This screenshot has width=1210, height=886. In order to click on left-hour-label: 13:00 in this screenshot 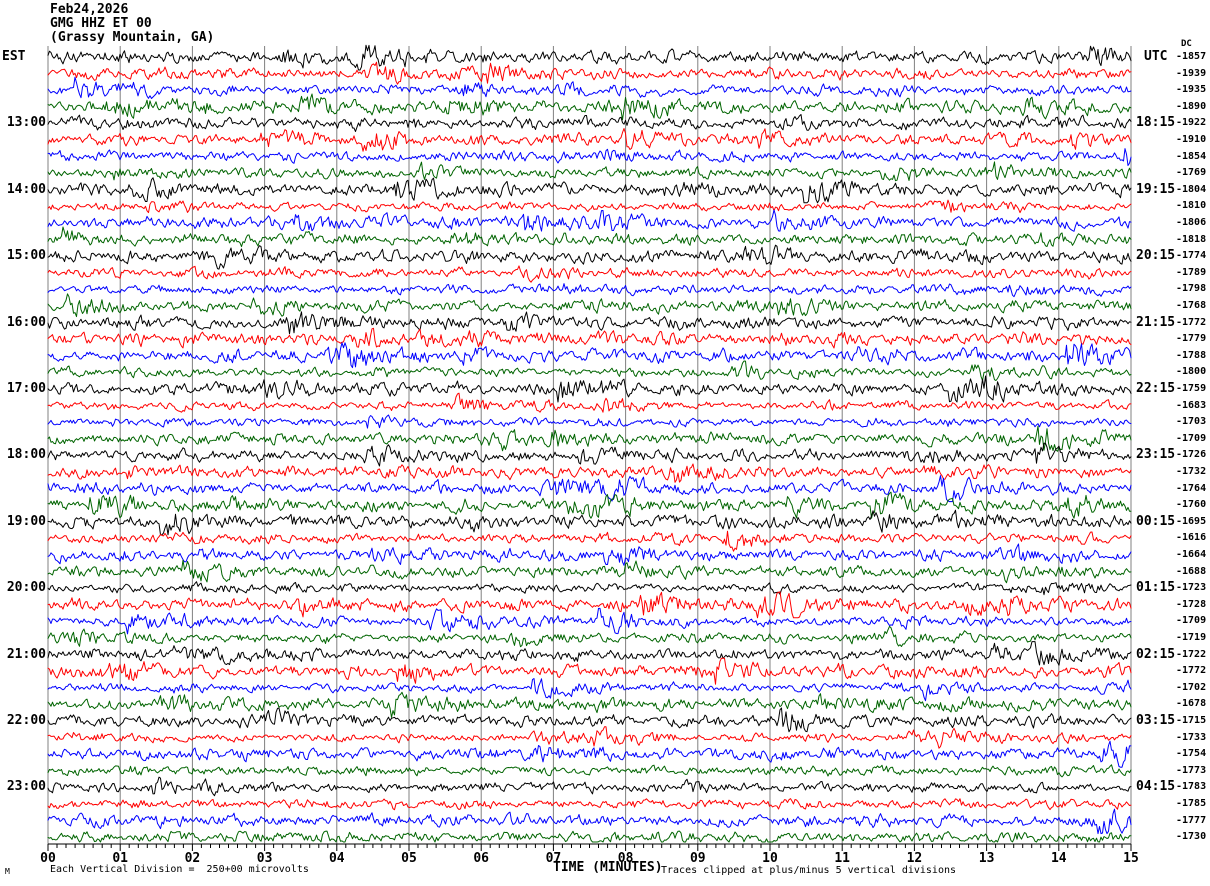, I will do `click(26, 123)`.